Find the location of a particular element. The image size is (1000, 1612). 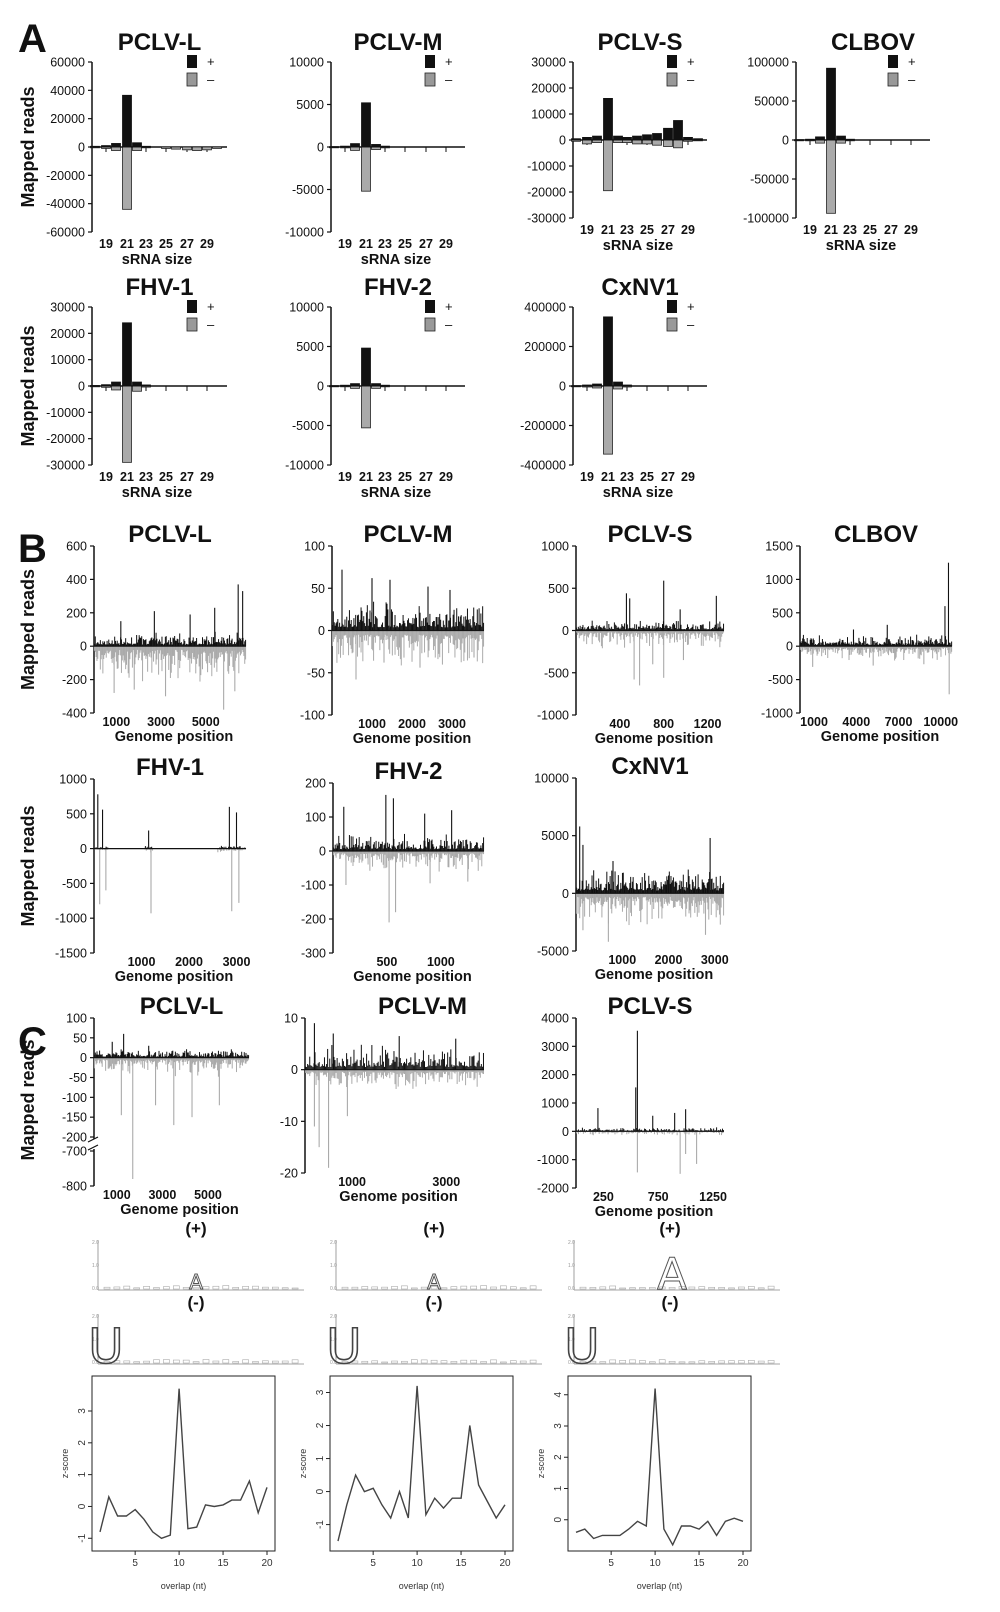

y-tick-label: -50 is located at coordinates (78, 1078).